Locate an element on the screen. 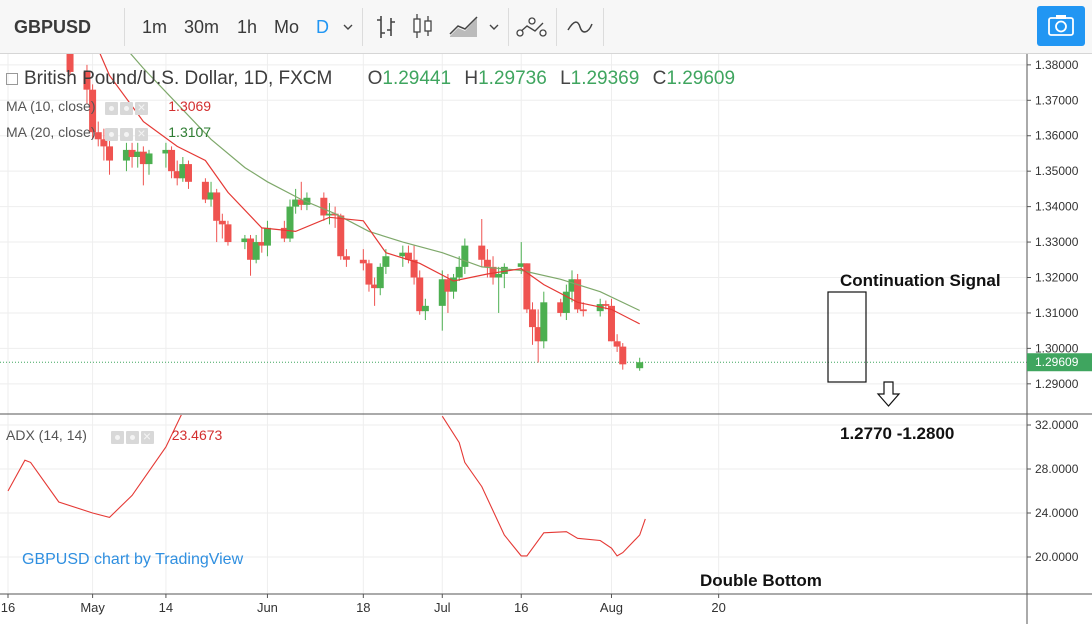 This screenshot has height=624, width=1092. candle-style-button is located at coordinates (423, 27).